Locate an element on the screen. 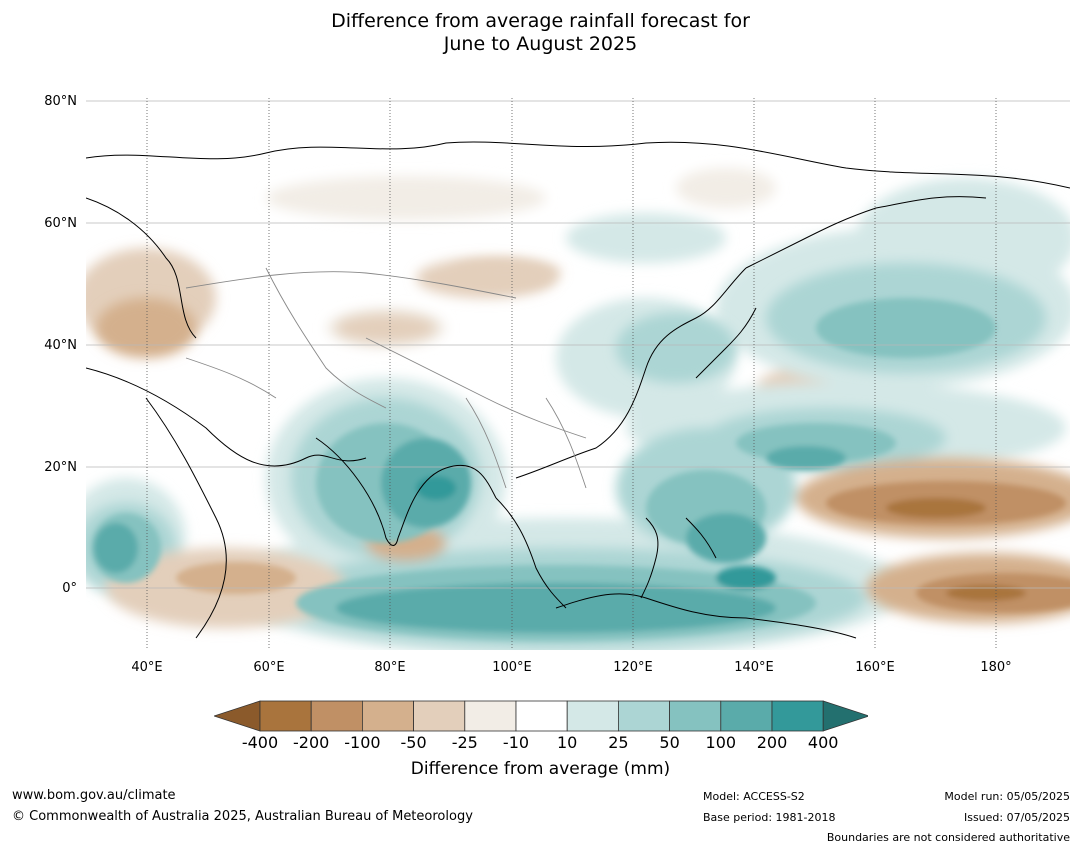 The width and height of the screenshot is (1081, 850). colorbar is located at coordinates (541, 716).